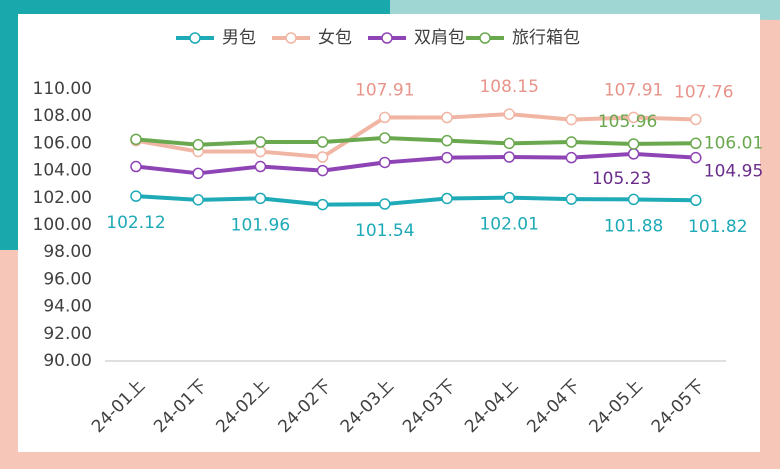 Image resolution: width=780 pixels, height=469 pixels. What do you see at coordinates (384, 231) in the screenshot?
I see `data-label: 101.54` at bounding box center [384, 231].